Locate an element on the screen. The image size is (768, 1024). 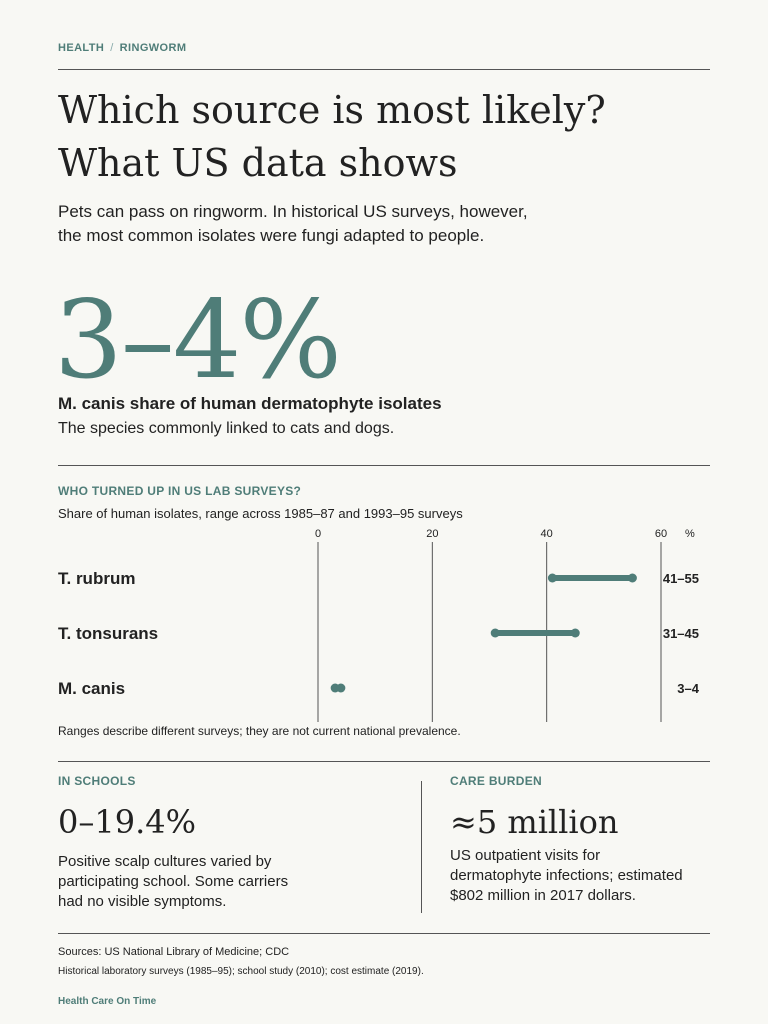
schools-stat: 0–19.4% is located at coordinates (127, 822).